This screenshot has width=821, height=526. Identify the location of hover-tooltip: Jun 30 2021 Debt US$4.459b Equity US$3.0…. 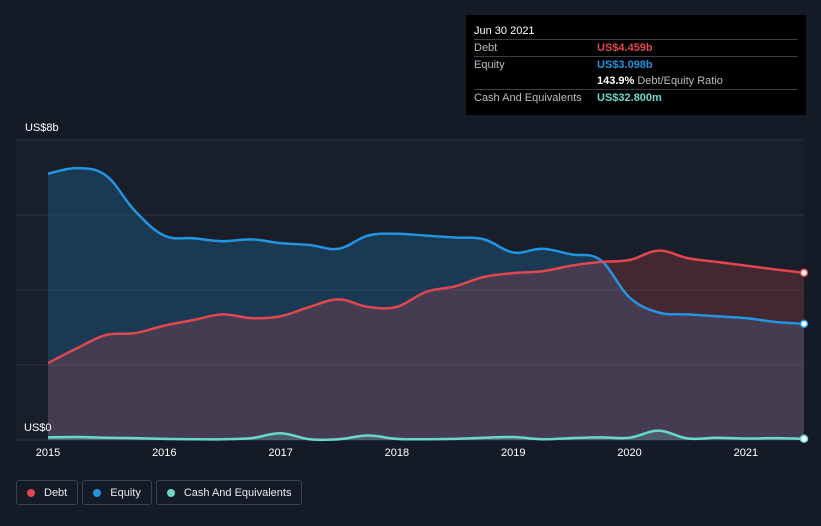
(636, 65).